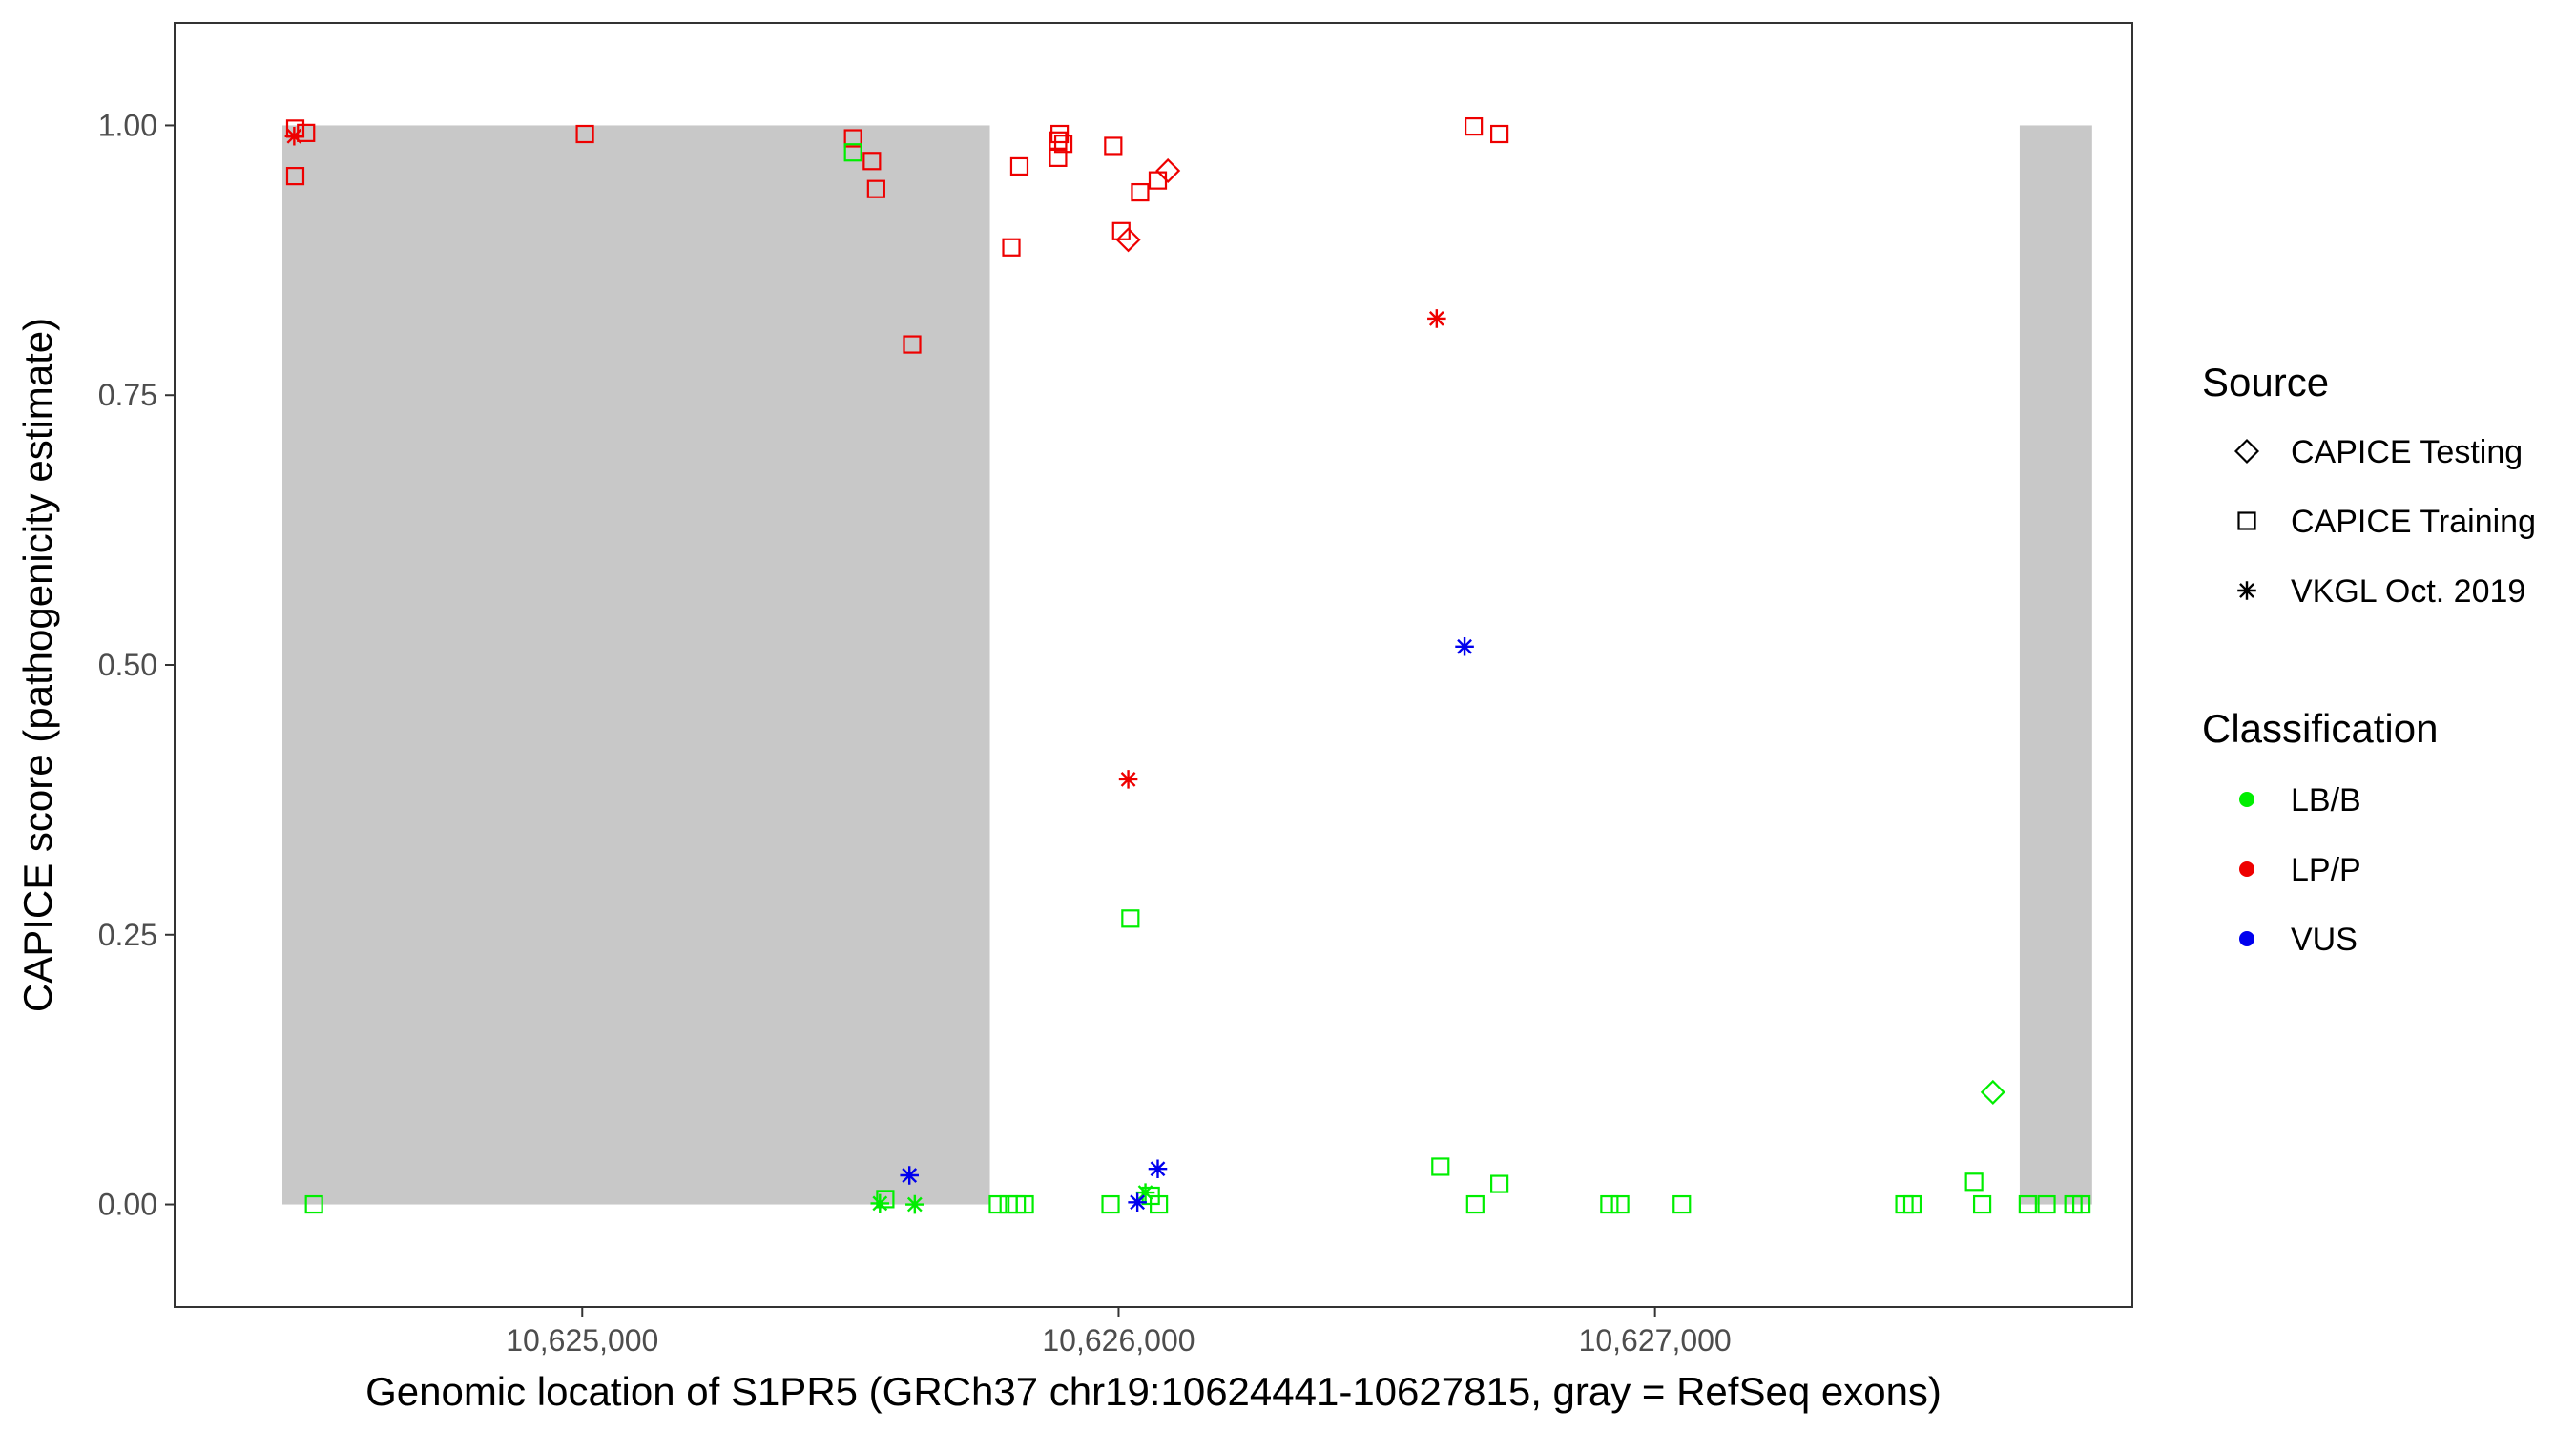 The height and width of the screenshot is (1431, 2576). What do you see at coordinates (2324, 940) in the screenshot?
I see `legend-class-label: VUS` at bounding box center [2324, 940].